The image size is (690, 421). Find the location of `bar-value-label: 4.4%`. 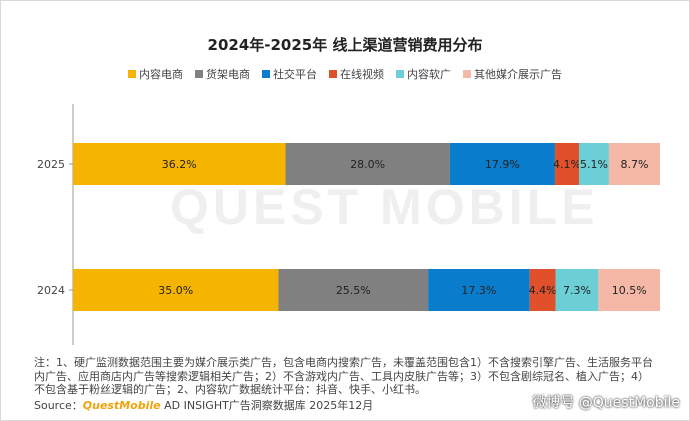

bar-value-label: 4.4% is located at coordinates (543, 290).